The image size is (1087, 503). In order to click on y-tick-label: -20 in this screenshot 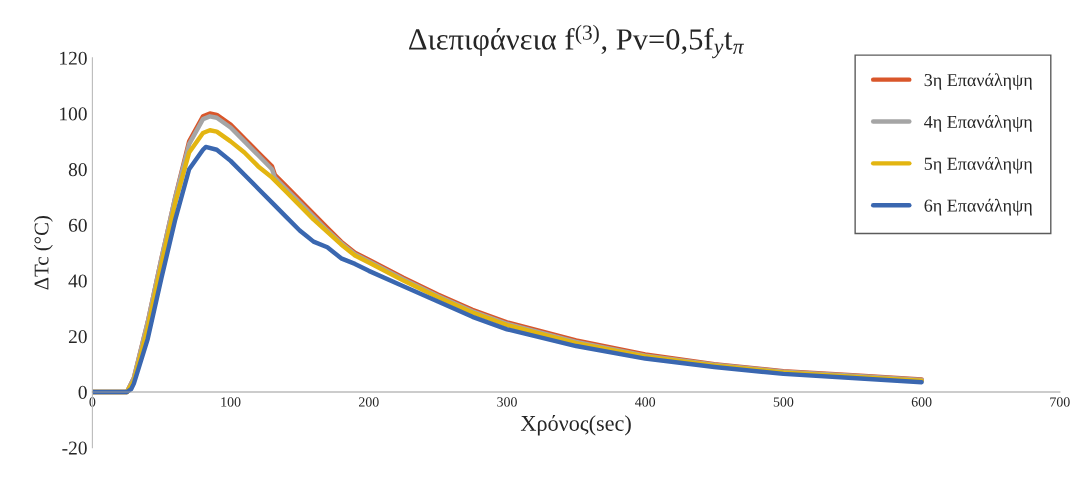, I will do `click(74, 448)`.